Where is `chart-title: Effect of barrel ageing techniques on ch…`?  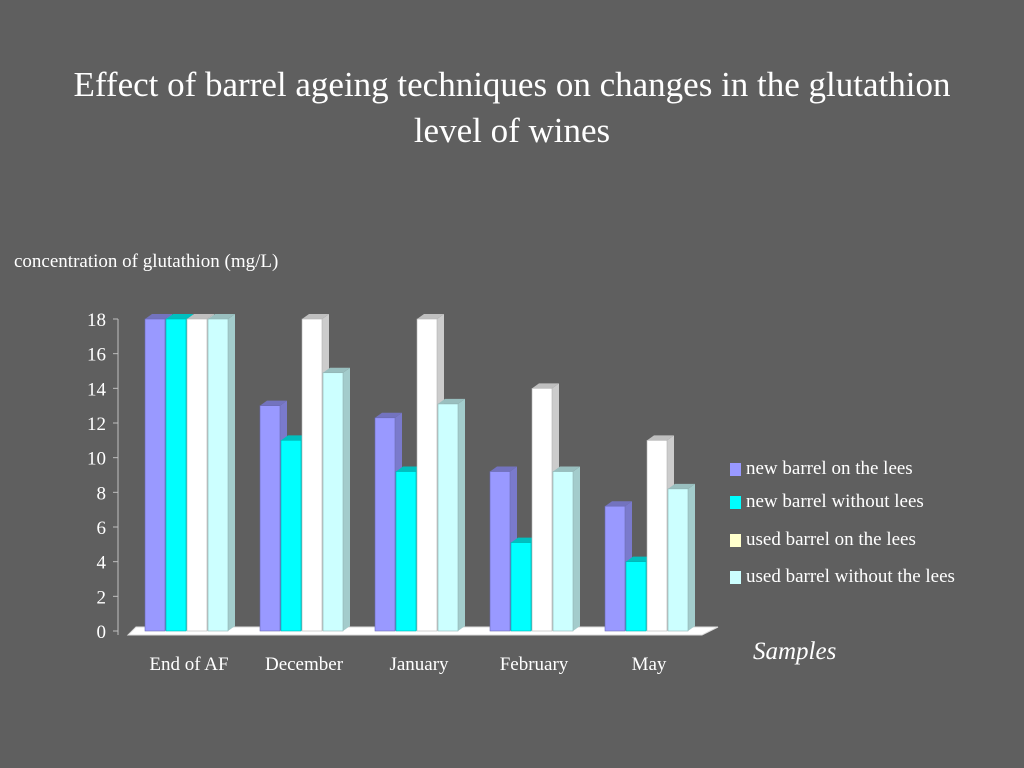
chart-title: Effect of barrel ageing techniques on ch… is located at coordinates (512, 107).